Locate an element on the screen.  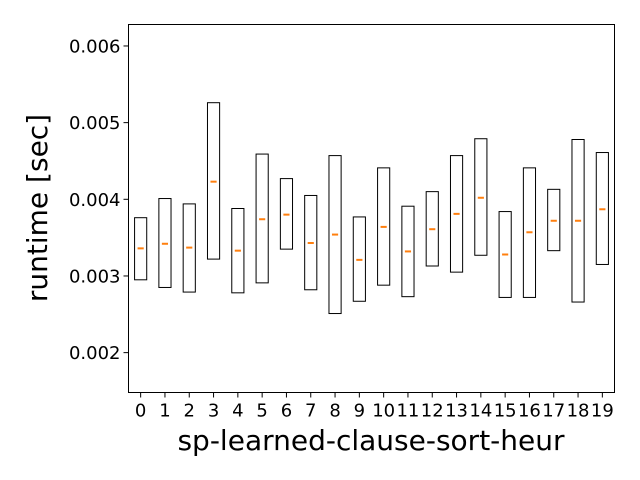
x-tick-label: 3 is located at coordinates (213, 411).